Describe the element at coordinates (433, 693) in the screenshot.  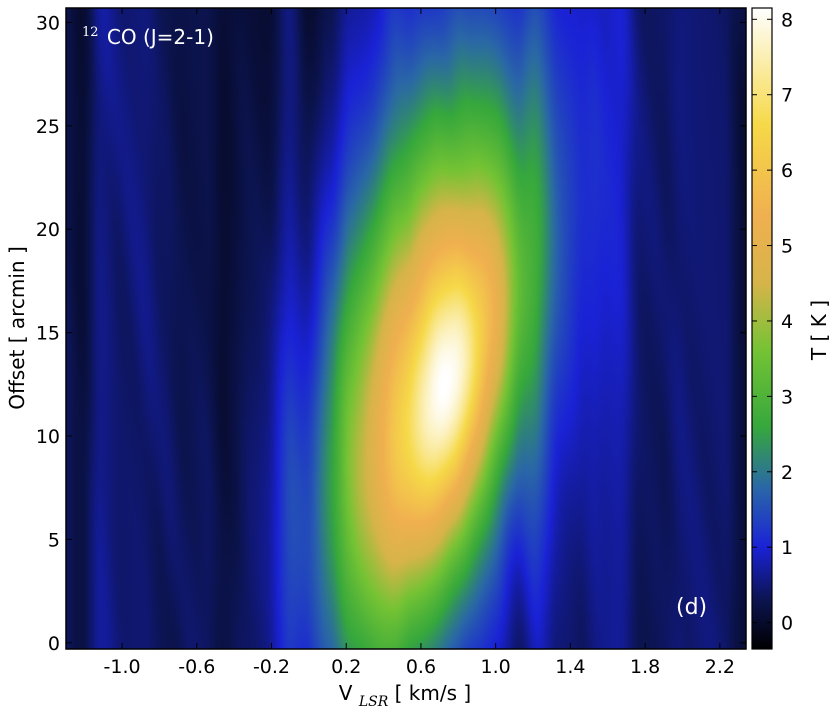
I see `x-axis-title-unit: [ km/s ]` at that location.